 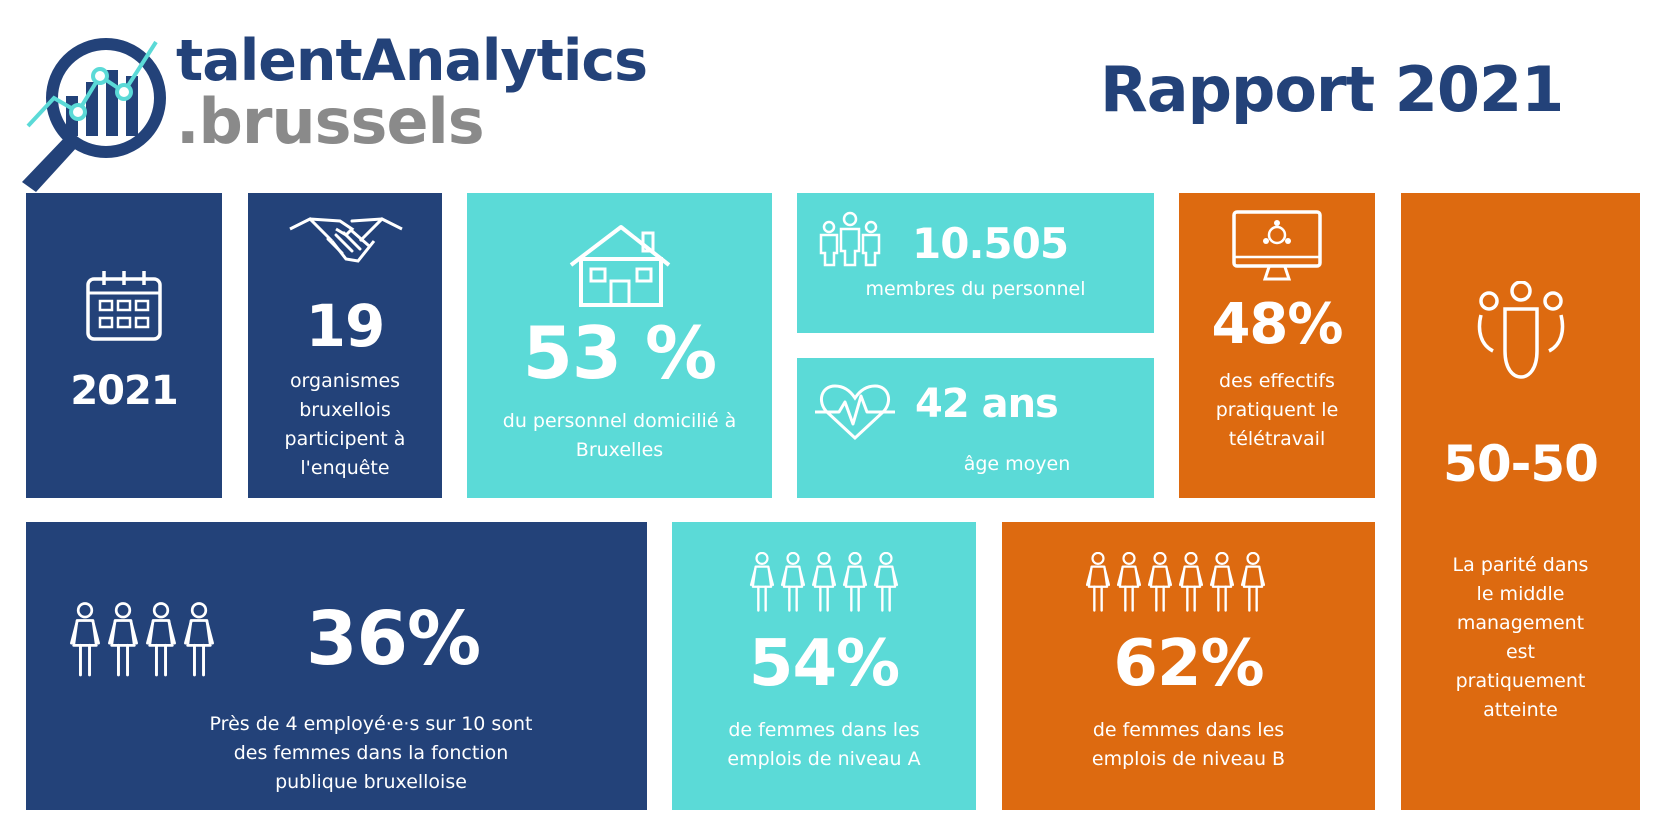 I want to click on report-title: Rapport 2021, so click(x=1332, y=89).